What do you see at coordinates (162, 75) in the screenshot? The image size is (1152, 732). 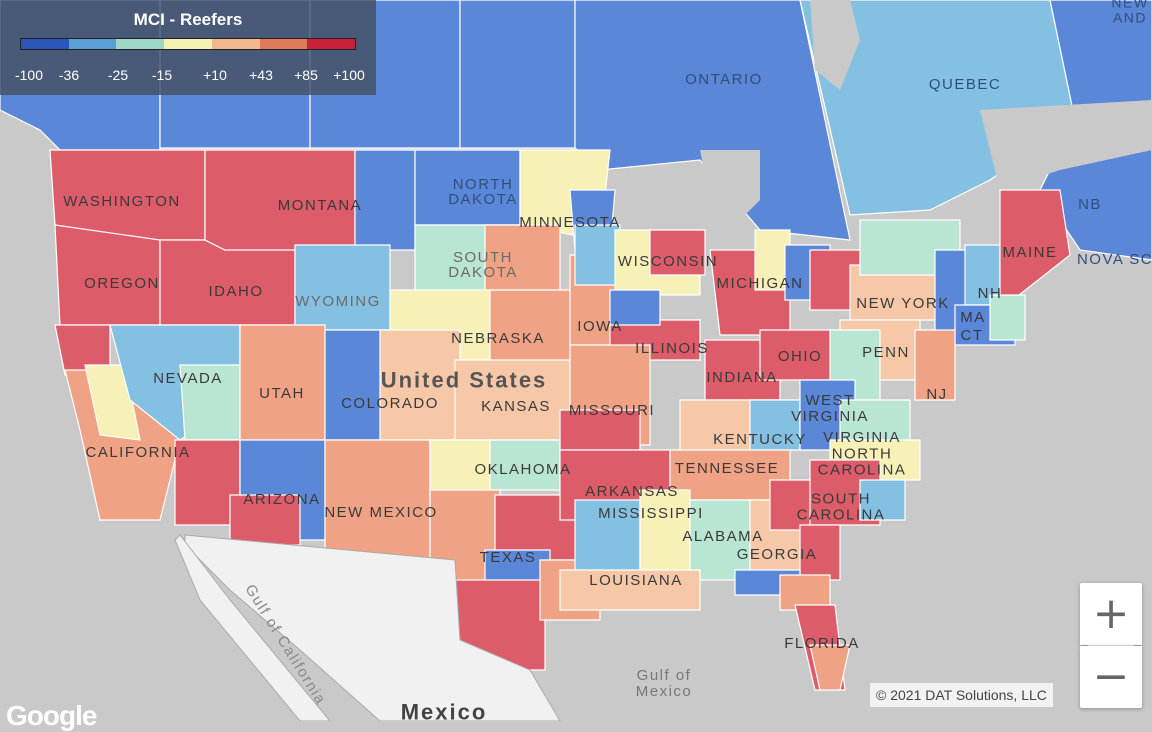 I see `legend-tick: -15` at bounding box center [162, 75].